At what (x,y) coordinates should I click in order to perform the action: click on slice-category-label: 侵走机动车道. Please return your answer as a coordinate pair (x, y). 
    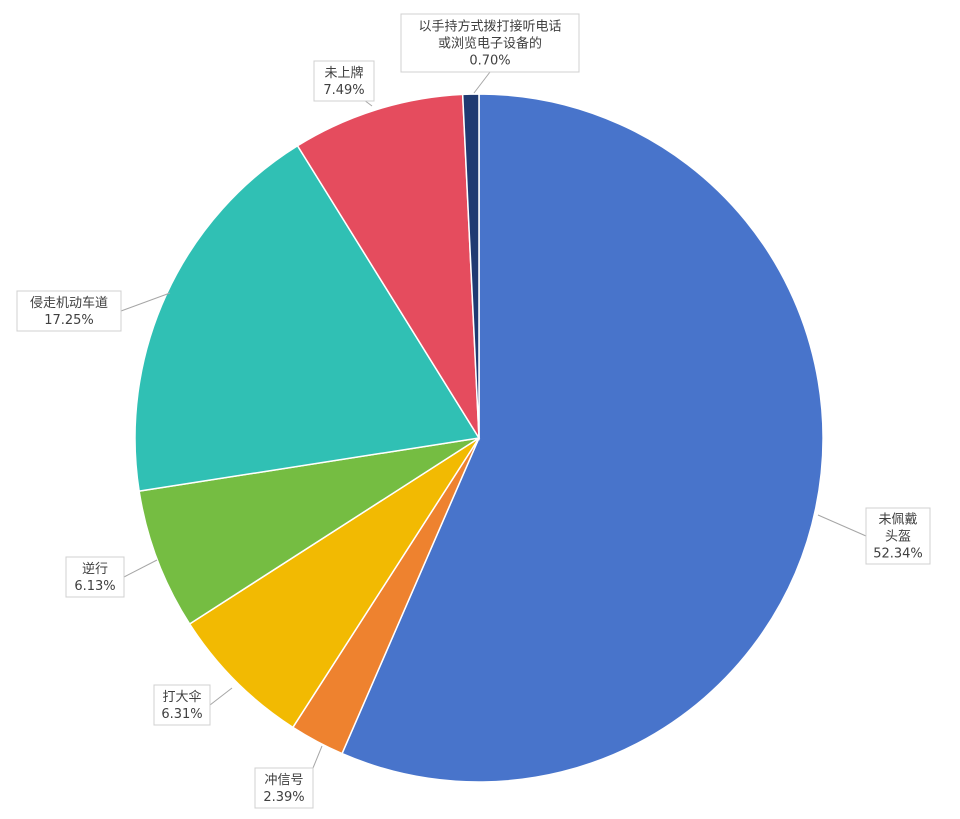
    Looking at the image, I should click on (69, 303).